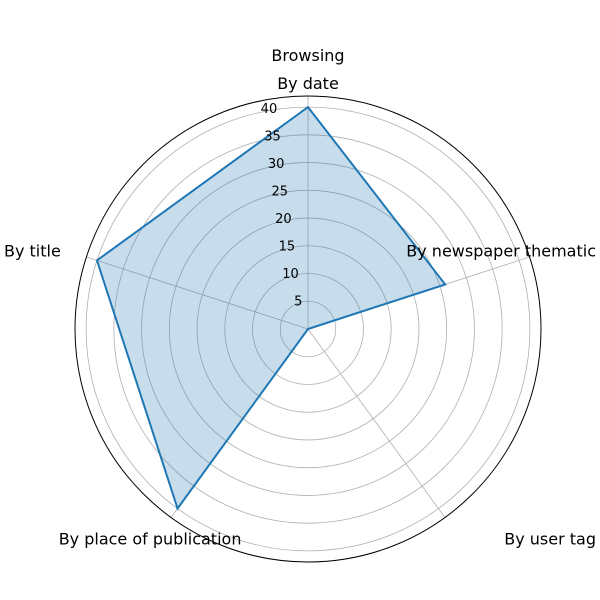  What do you see at coordinates (272, 136) in the screenshot?
I see `rtick-label-35: 35` at bounding box center [272, 136].